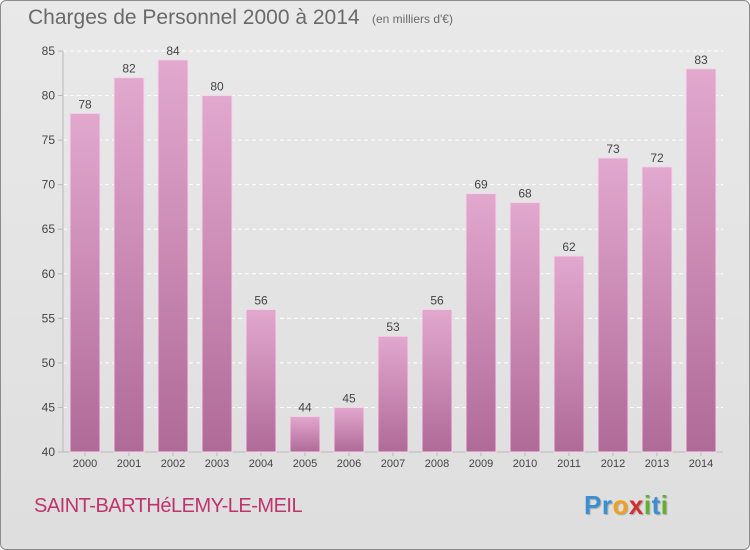 The width and height of the screenshot is (750, 550). Describe the element at coordinates (194, 17) in the screenshot. I see `chart-title: Charges de Personnel 2000 à 2014` at that location.